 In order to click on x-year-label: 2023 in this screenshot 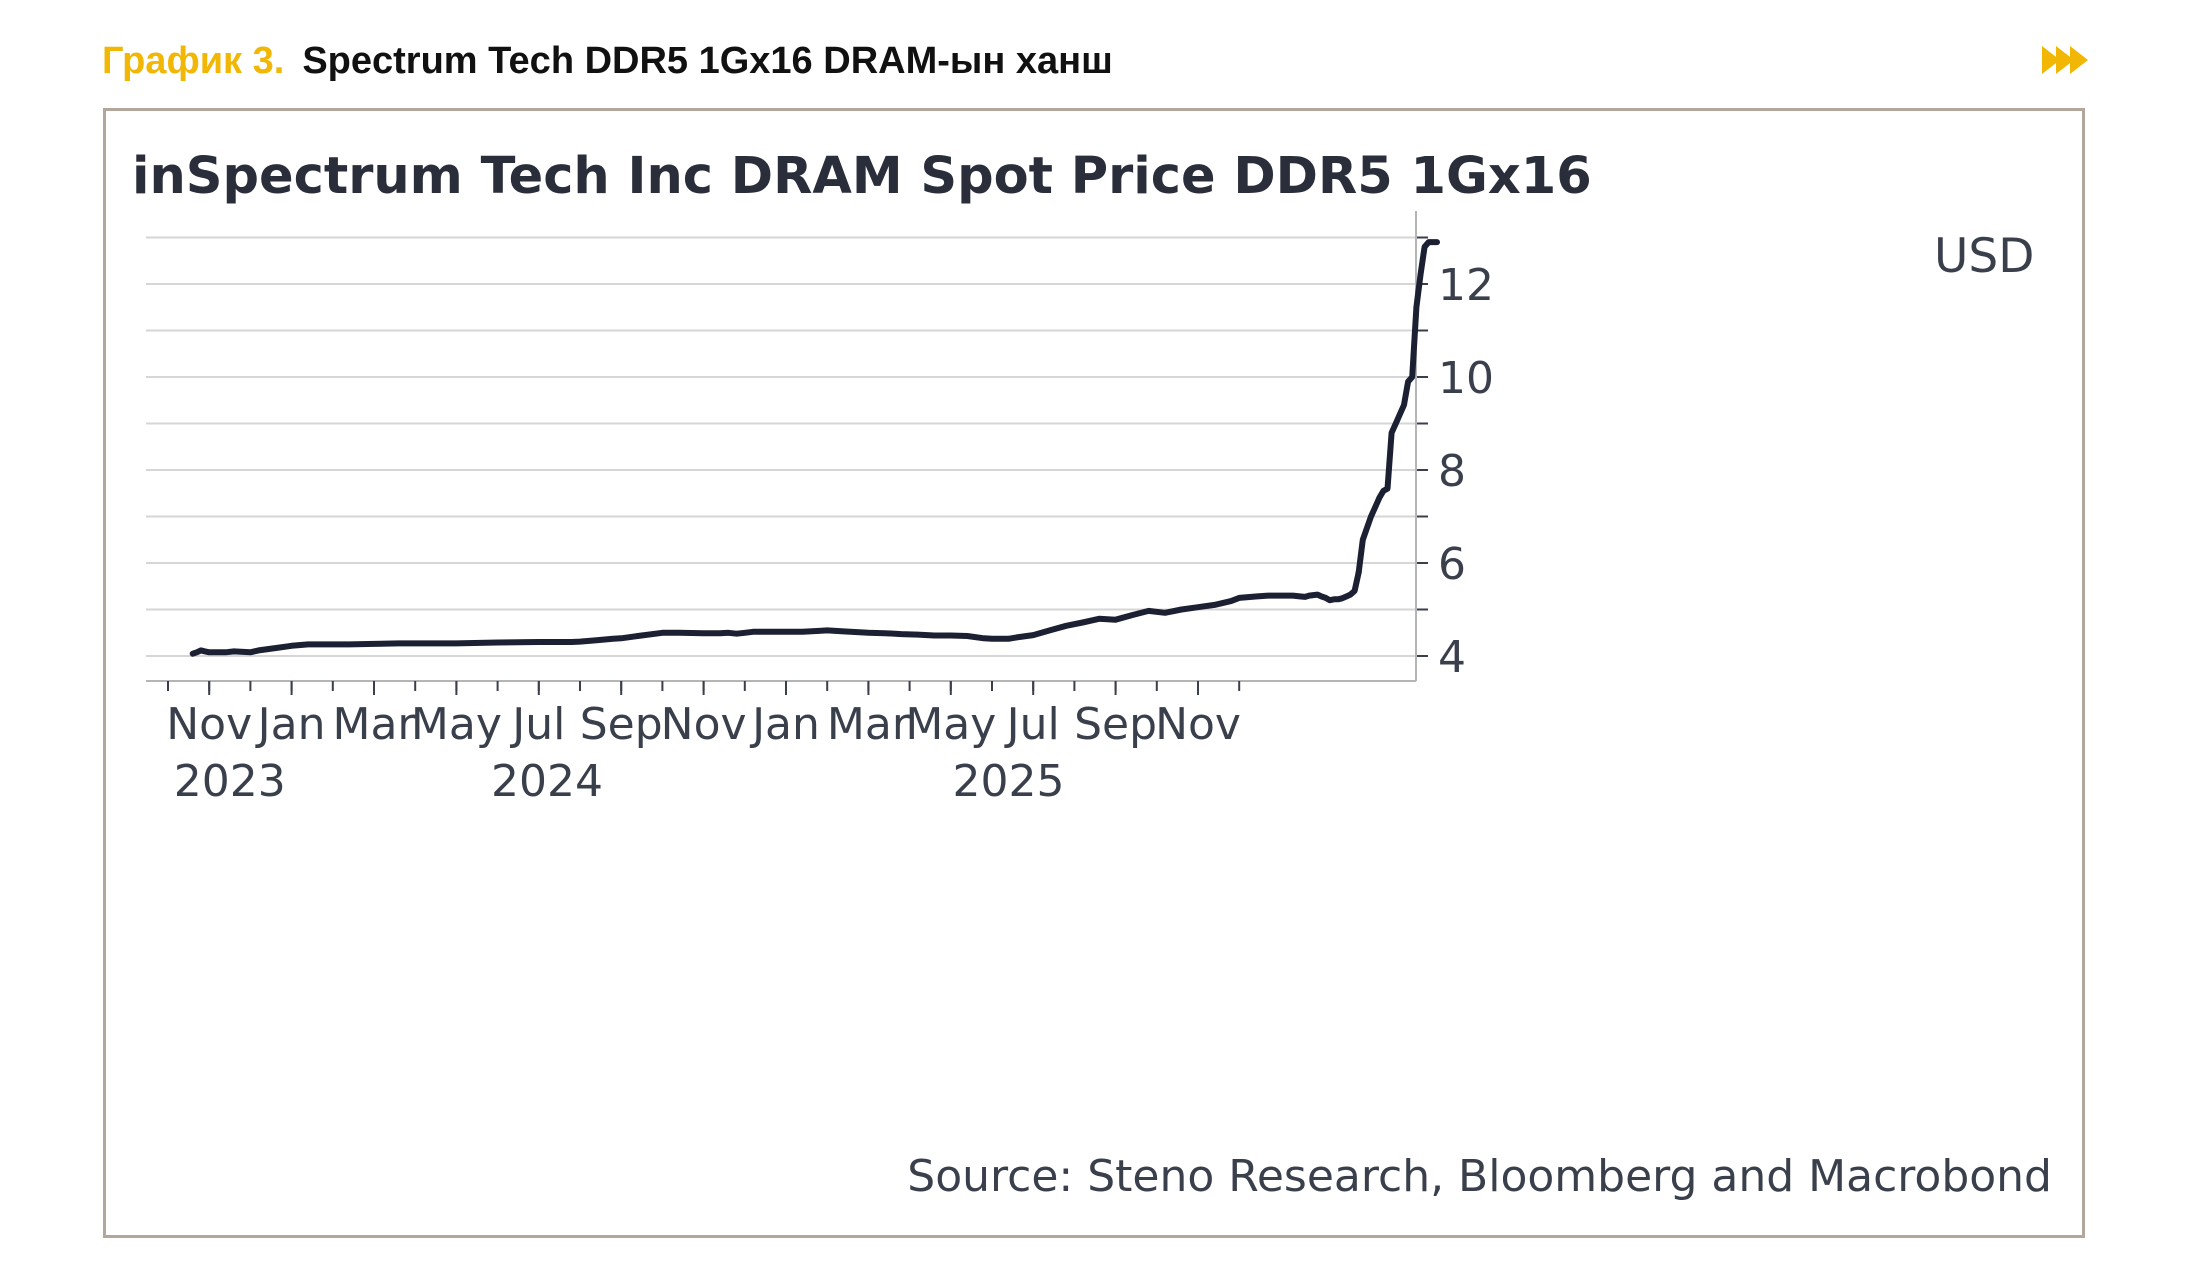, I will do `click(230, 781)`.